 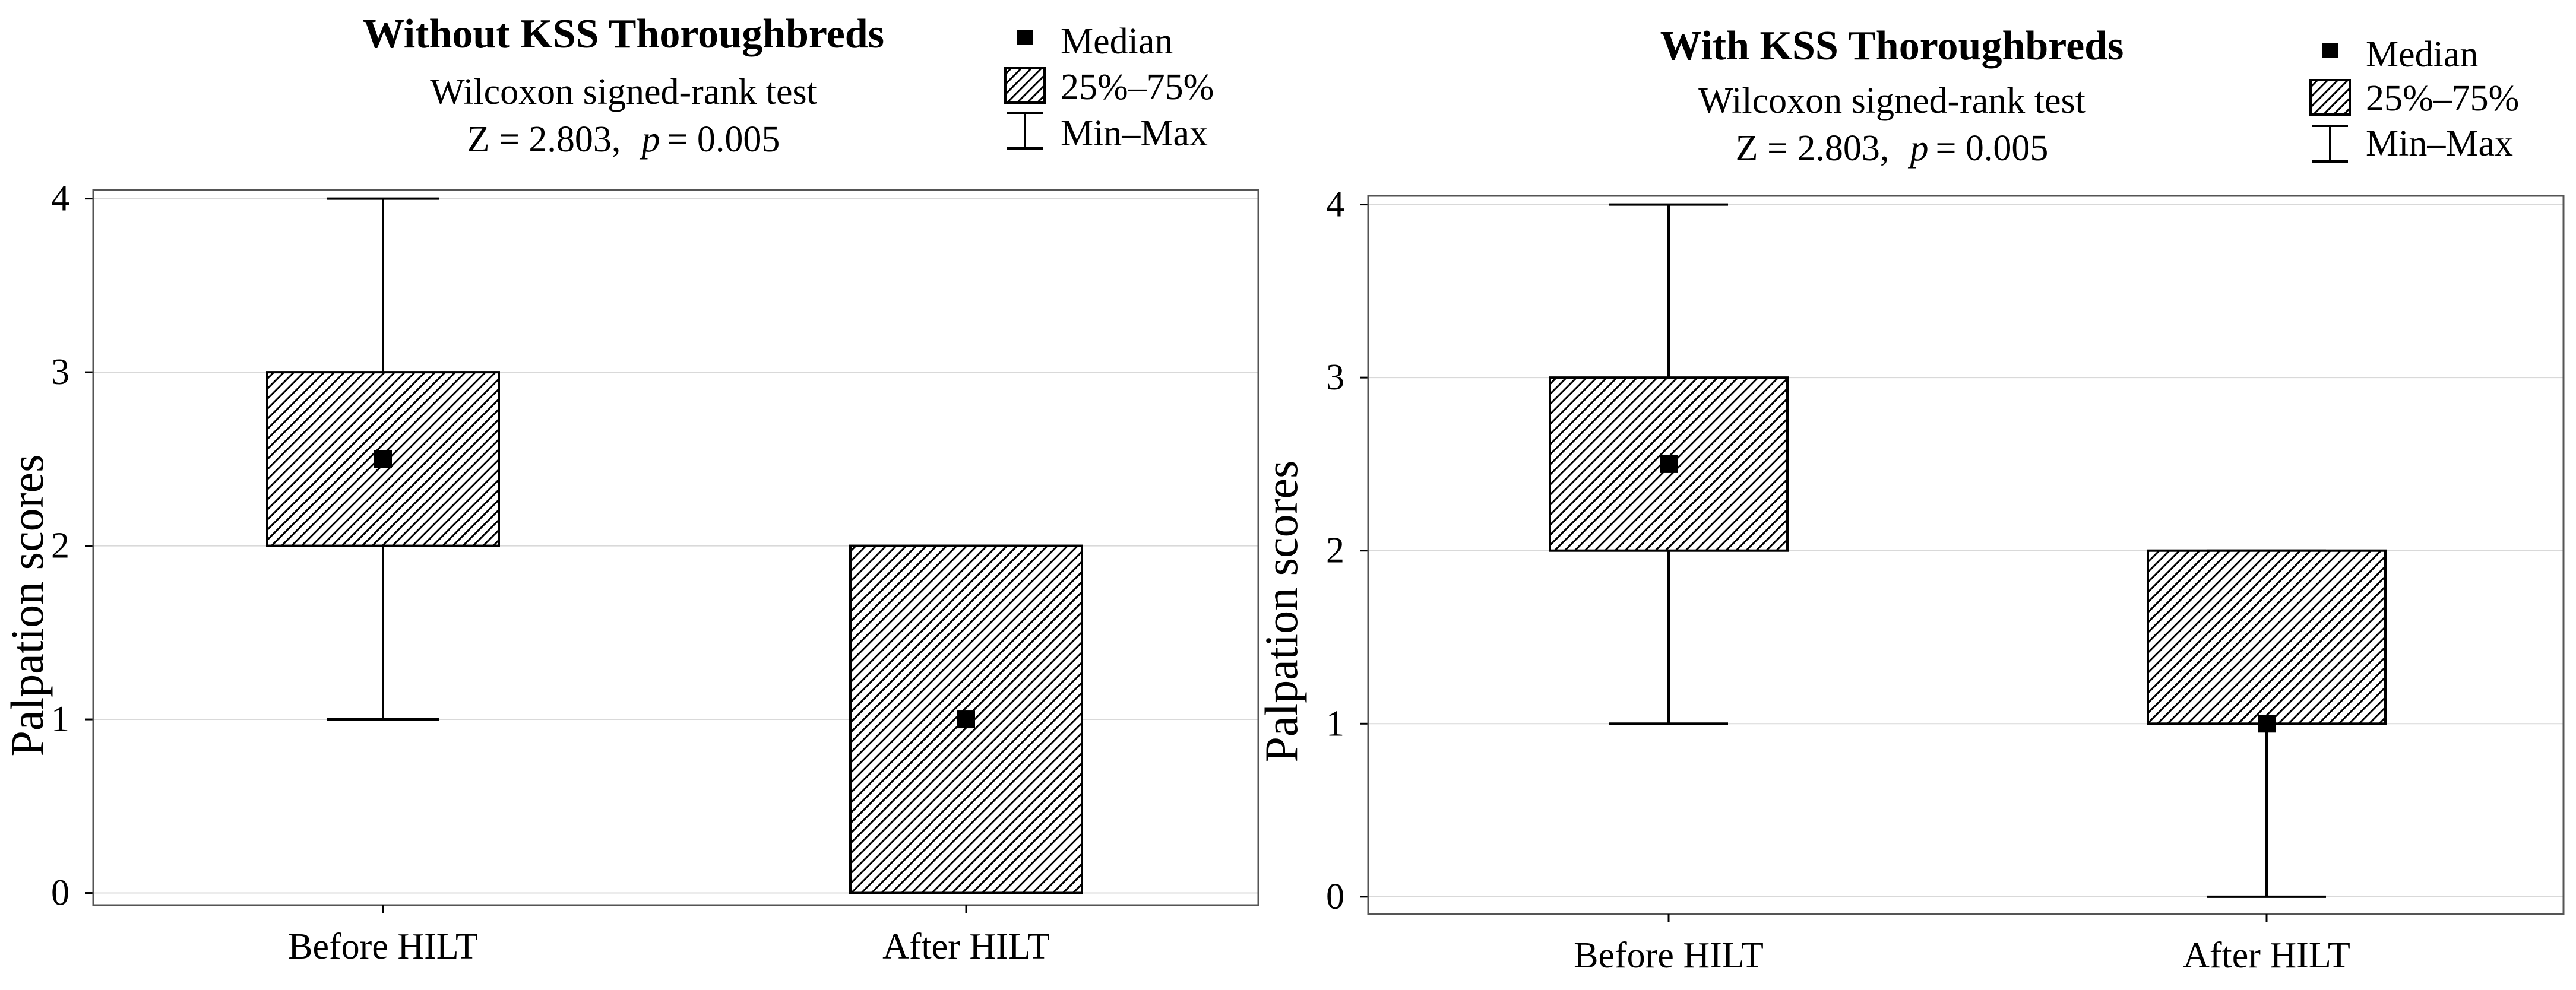 I want to click on chart-title: Without KSS Thoroughbreds, so click(x=623, y=34).